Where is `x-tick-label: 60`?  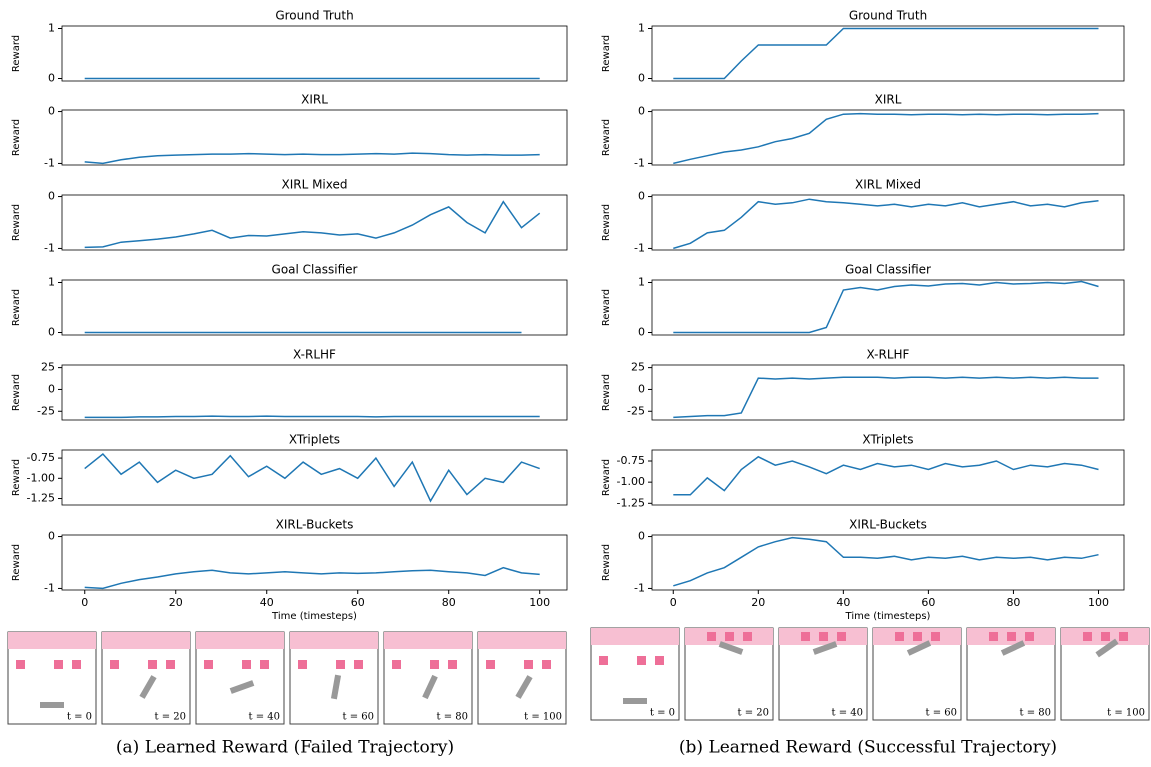 x-tick-label: 60 is located at coordinates (928, 602).